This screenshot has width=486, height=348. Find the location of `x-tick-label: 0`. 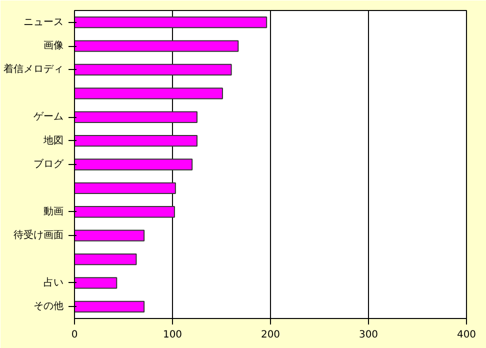

x-tick-label: 0 is located at coordinates (74, 335).